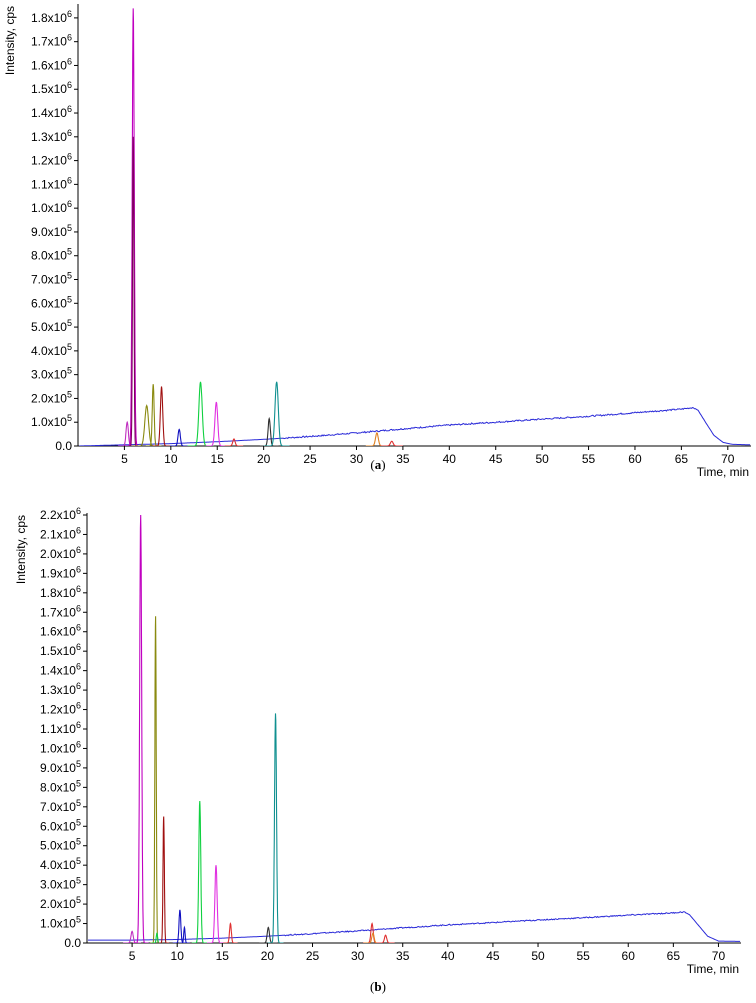 This screenshot has width=756, height=1003. Describe the element at coordinates (51, 207) in the screenshot. I see `y-tick-label: 1.0x10⁶` at that location.